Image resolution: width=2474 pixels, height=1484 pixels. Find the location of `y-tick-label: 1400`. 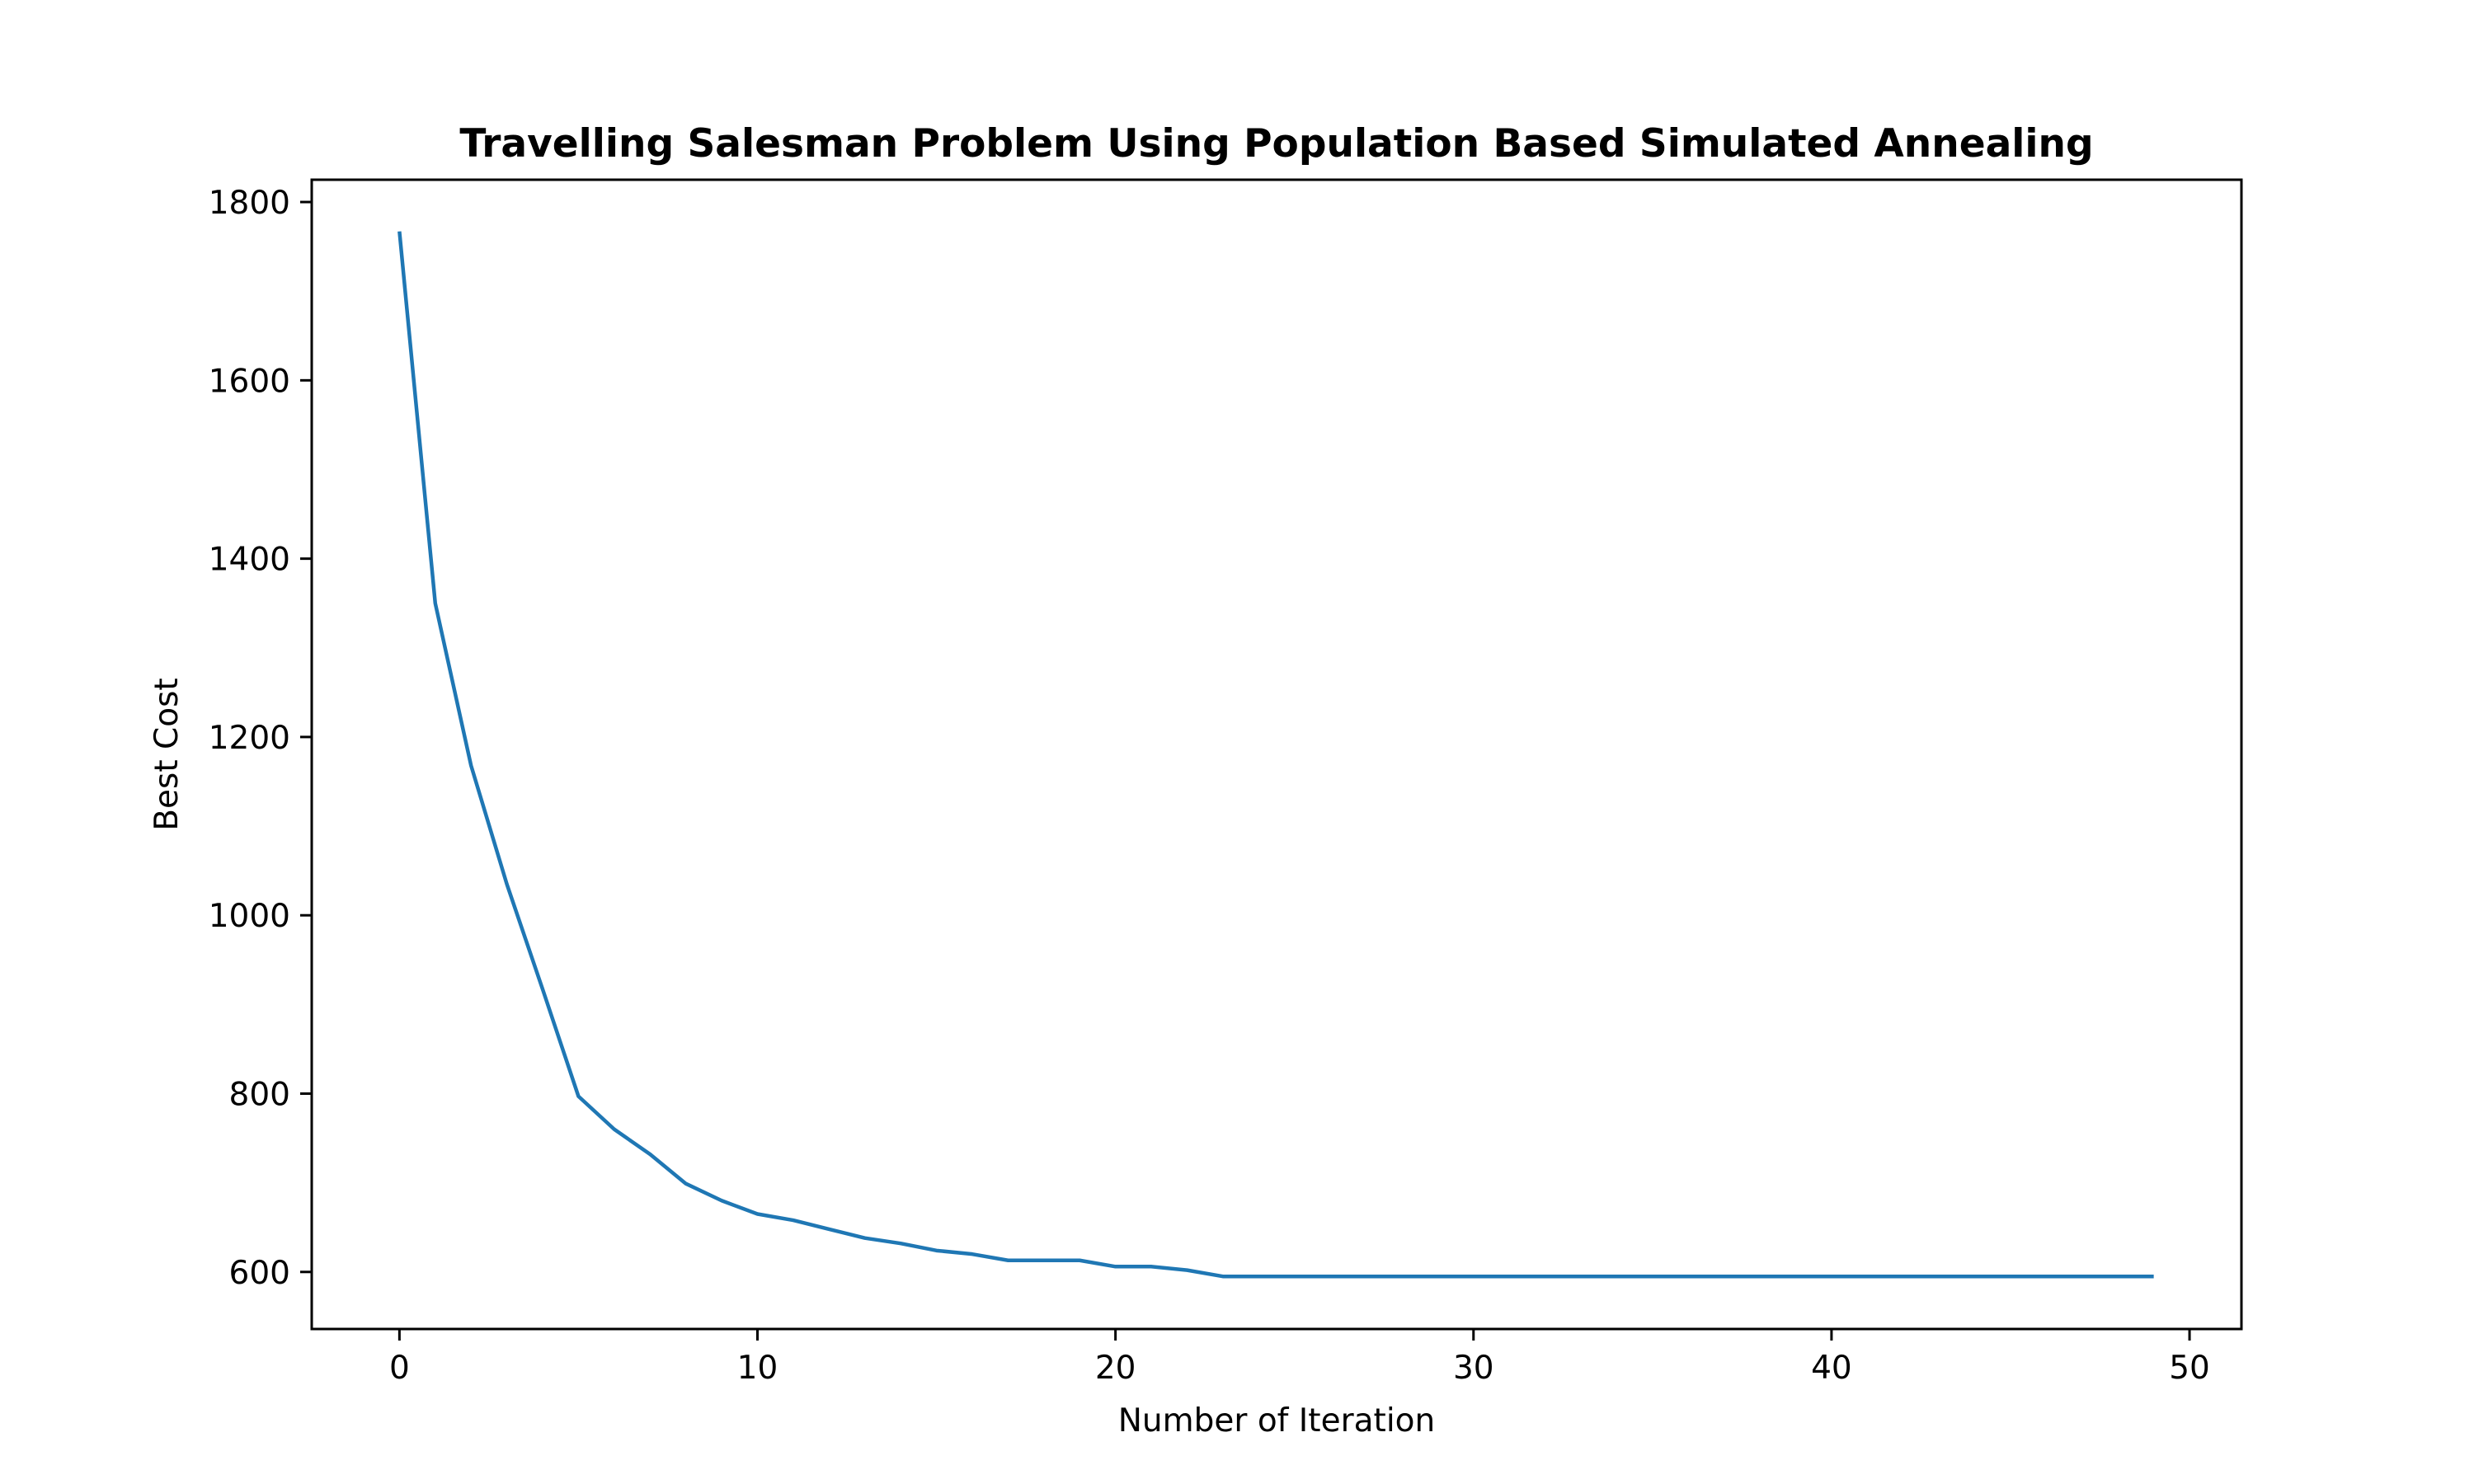

y-tick-label: 1400 is located at coordinates (249, 560).